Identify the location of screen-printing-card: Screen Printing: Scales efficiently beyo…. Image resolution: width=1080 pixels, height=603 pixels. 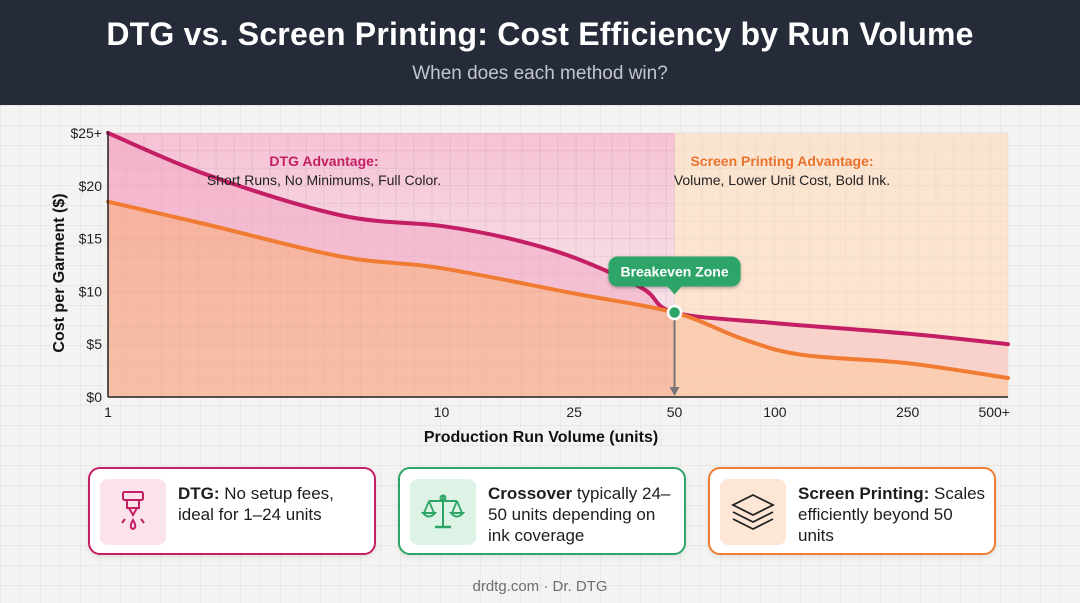
(852, 511).